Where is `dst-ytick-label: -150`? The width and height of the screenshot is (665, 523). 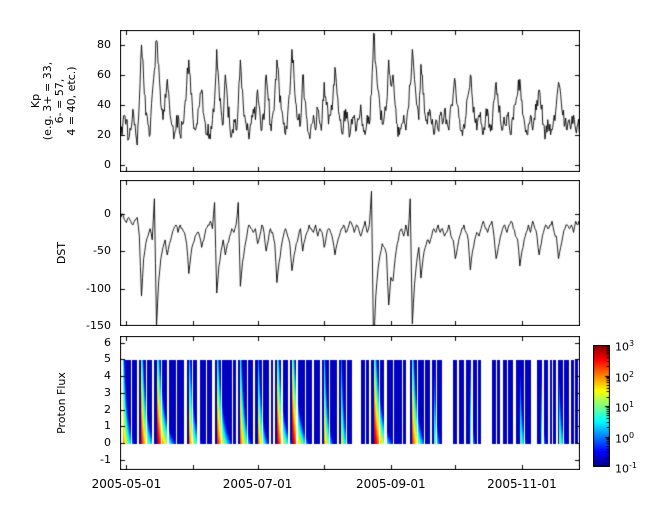 dst-ytick-label: -150 is located at coordinates (98, 325).